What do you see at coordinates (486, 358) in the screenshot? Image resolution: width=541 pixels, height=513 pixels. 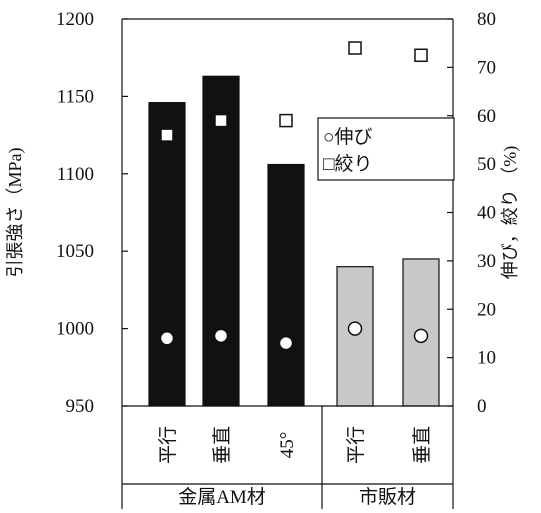 I see `y2-tick-label: 10` at bounding box center [486, 358].